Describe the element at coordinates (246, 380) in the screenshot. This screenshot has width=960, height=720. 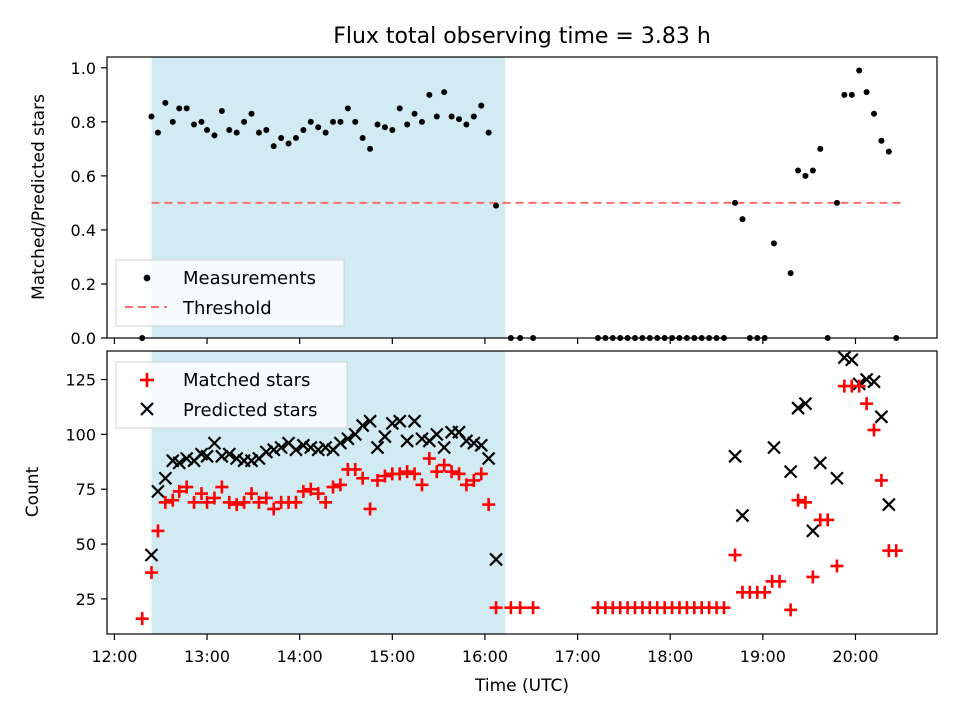
I see `legend-matched-stars-label: Matched stars` at that location.